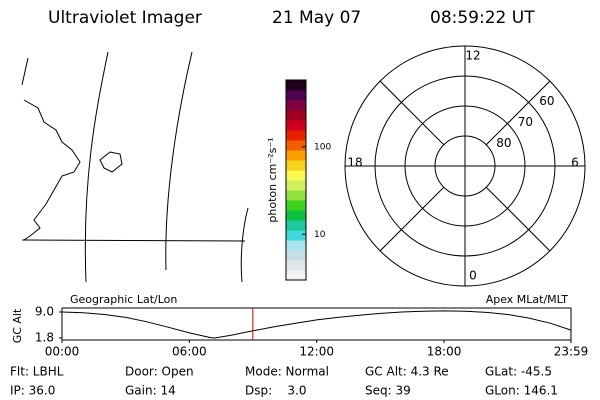 The height and width of the screenshot is (400, 600). I want to click on y-axis-label: GC Alt, so click(17, 325).